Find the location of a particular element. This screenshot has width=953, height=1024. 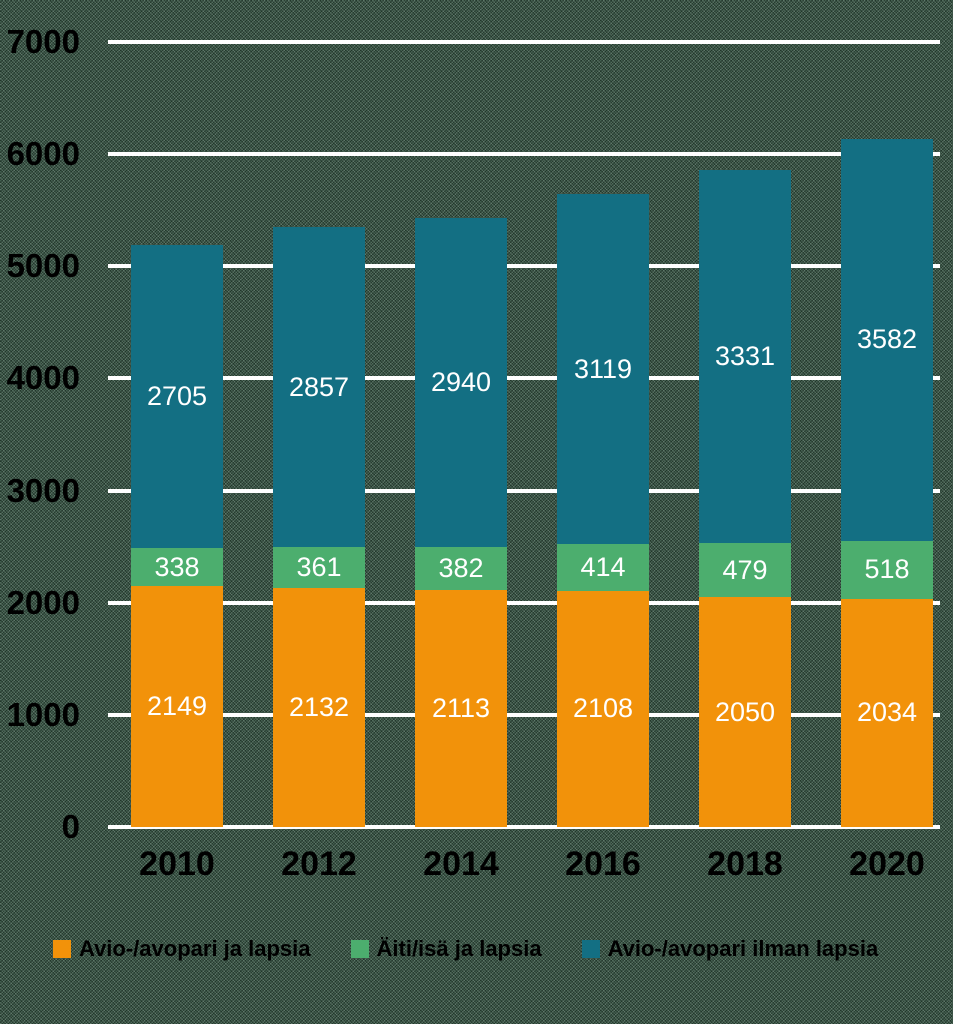

bar-segment: 3119 is located at coordinates (603, 369).